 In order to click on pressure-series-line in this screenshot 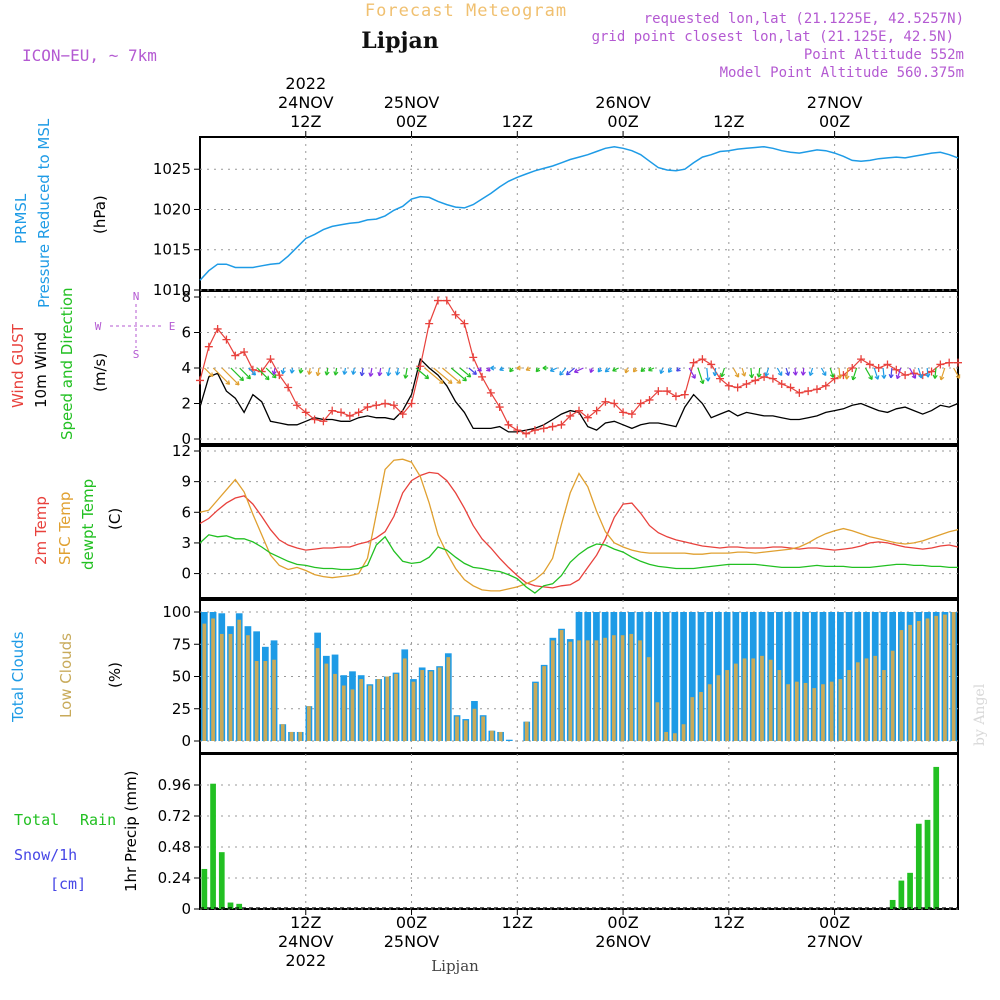, I will do `click(579, 213)`.